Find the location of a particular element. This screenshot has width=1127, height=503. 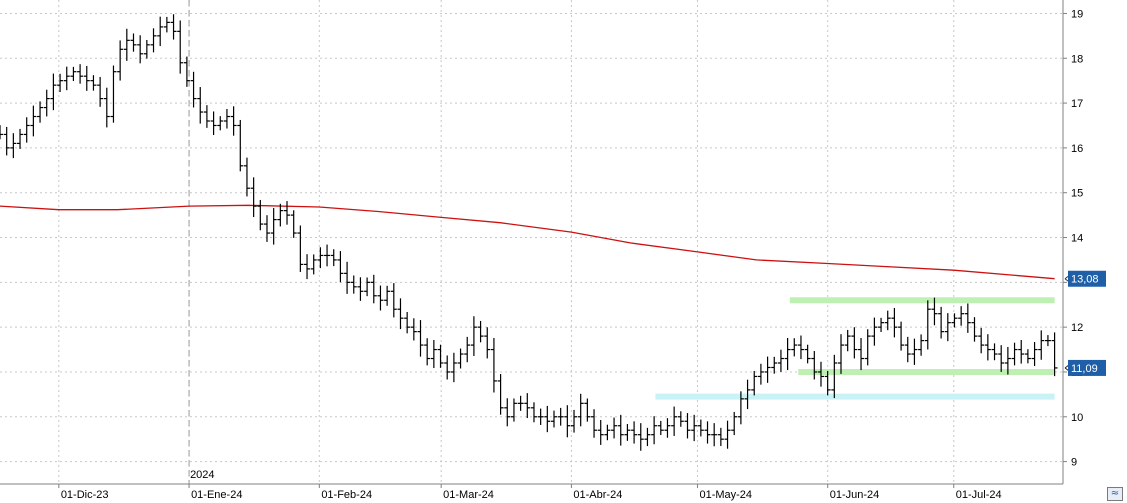

price-badge-label: 13,08 is located at coordinates (1085, 280).